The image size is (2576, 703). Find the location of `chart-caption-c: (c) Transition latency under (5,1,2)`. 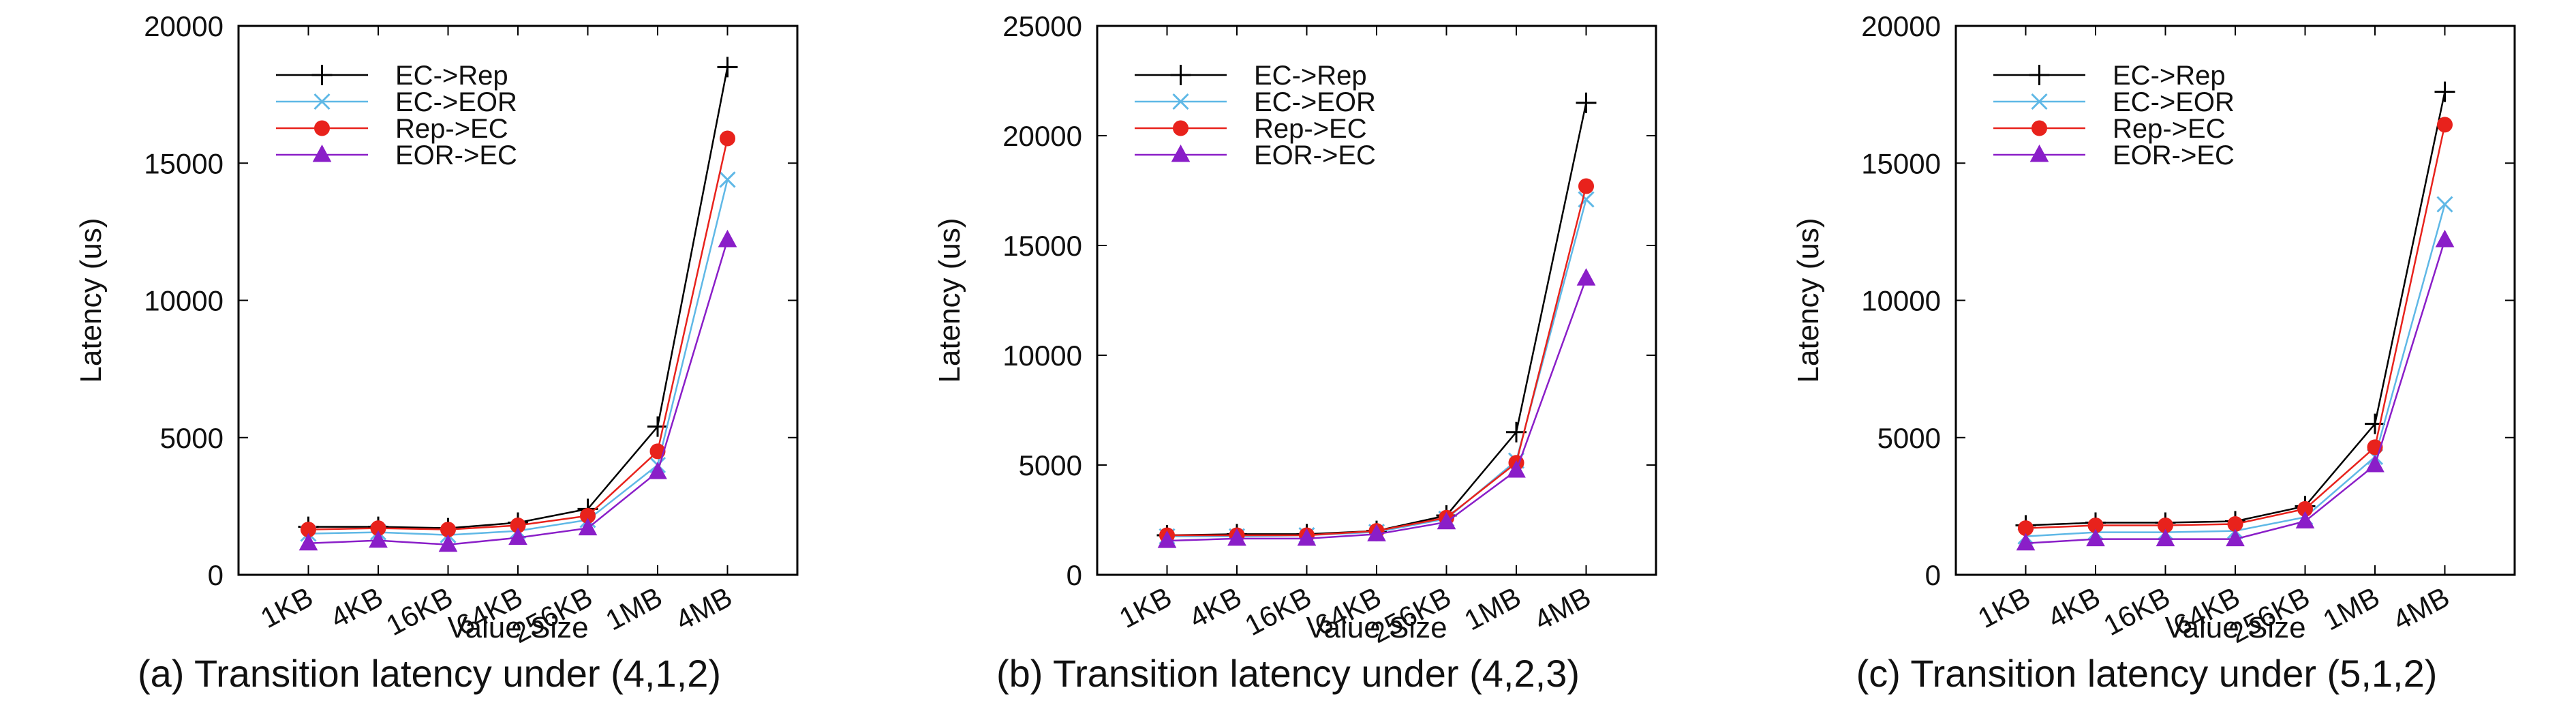

chart-caption-c: (c) Transition latency under (5,1,2) is located at coordinates (2147, 673).